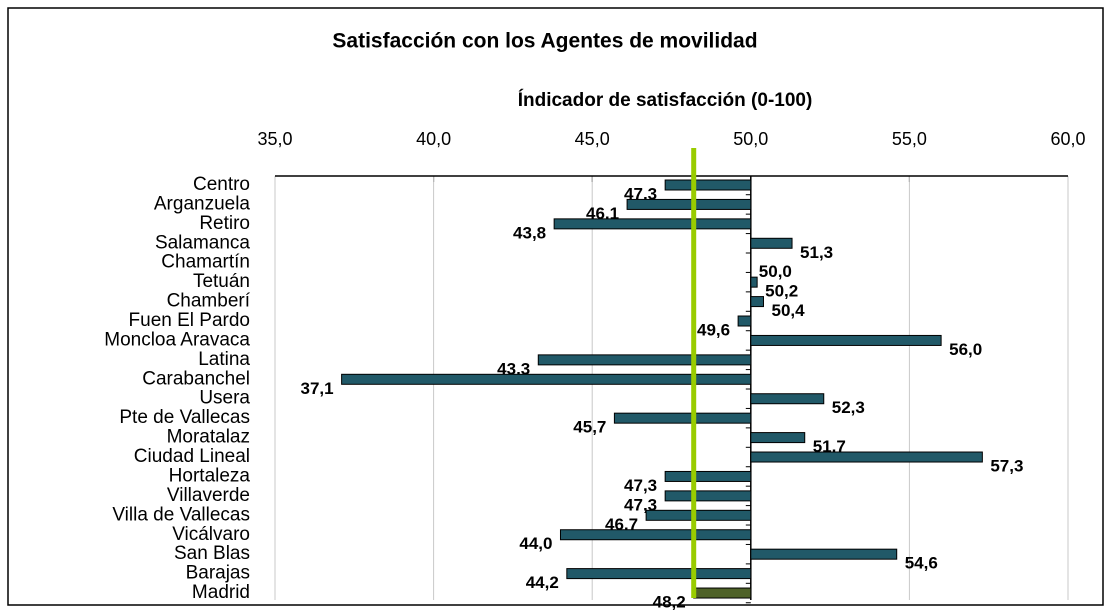  Describe the element at coordinates (209, 301) in the screenshot. I see `y-tick-label: Chamberí` at that location.